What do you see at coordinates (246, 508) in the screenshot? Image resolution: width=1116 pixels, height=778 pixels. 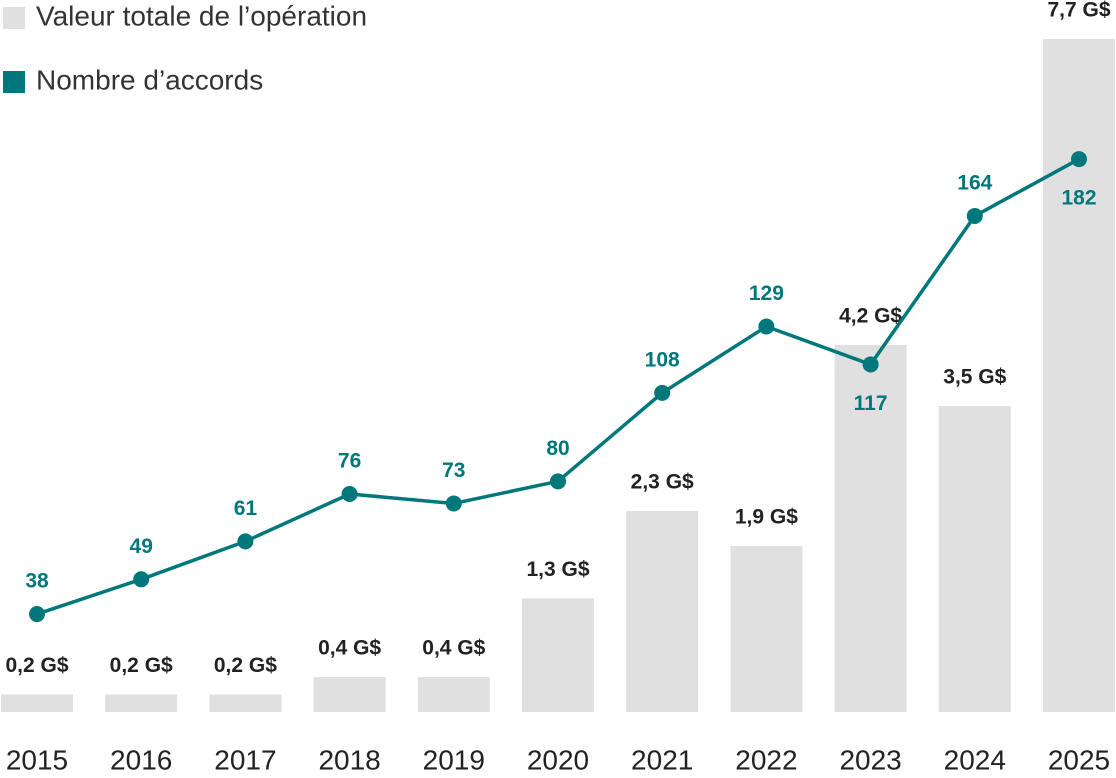 I see `line-label: 61` at bounding box center [246, 508].